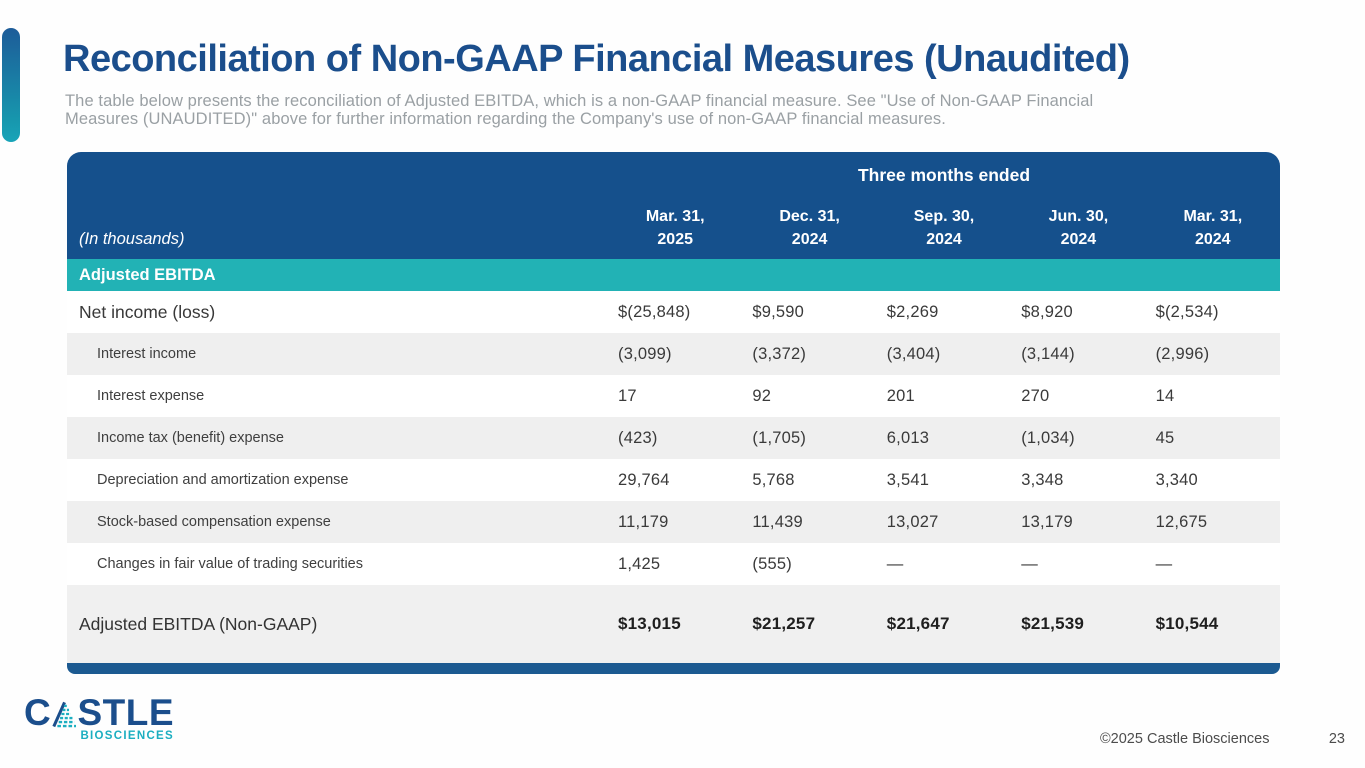  I want to click on castle-biosciences-logo: C STLE BIOSCIENCES, so click(99, 717).